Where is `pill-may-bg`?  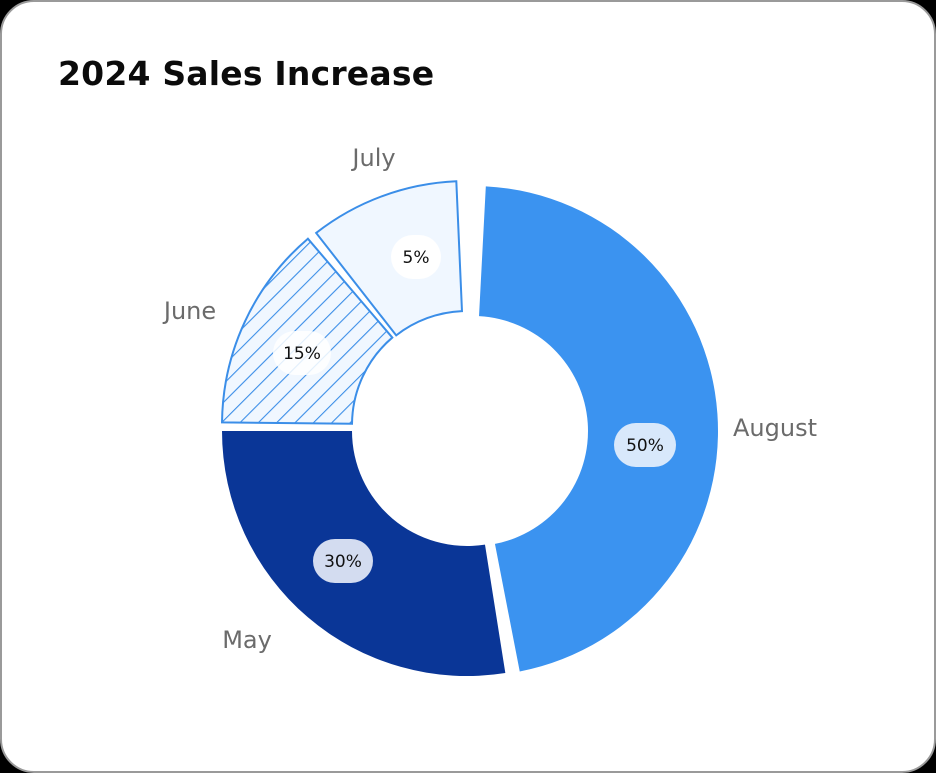
pill-may-bg is located at coordinates (343, 561).